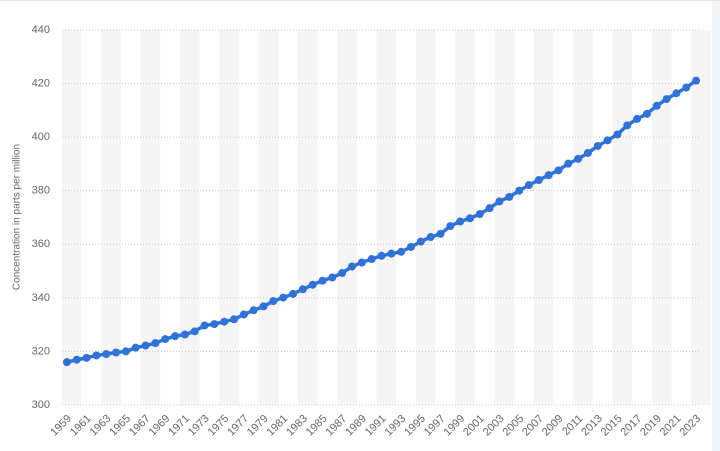 The height and width of the screenshot is (451, 720). Describe the element at coordinates (716, 225) in the screenshot. I see `side-panel-edge` at that location.